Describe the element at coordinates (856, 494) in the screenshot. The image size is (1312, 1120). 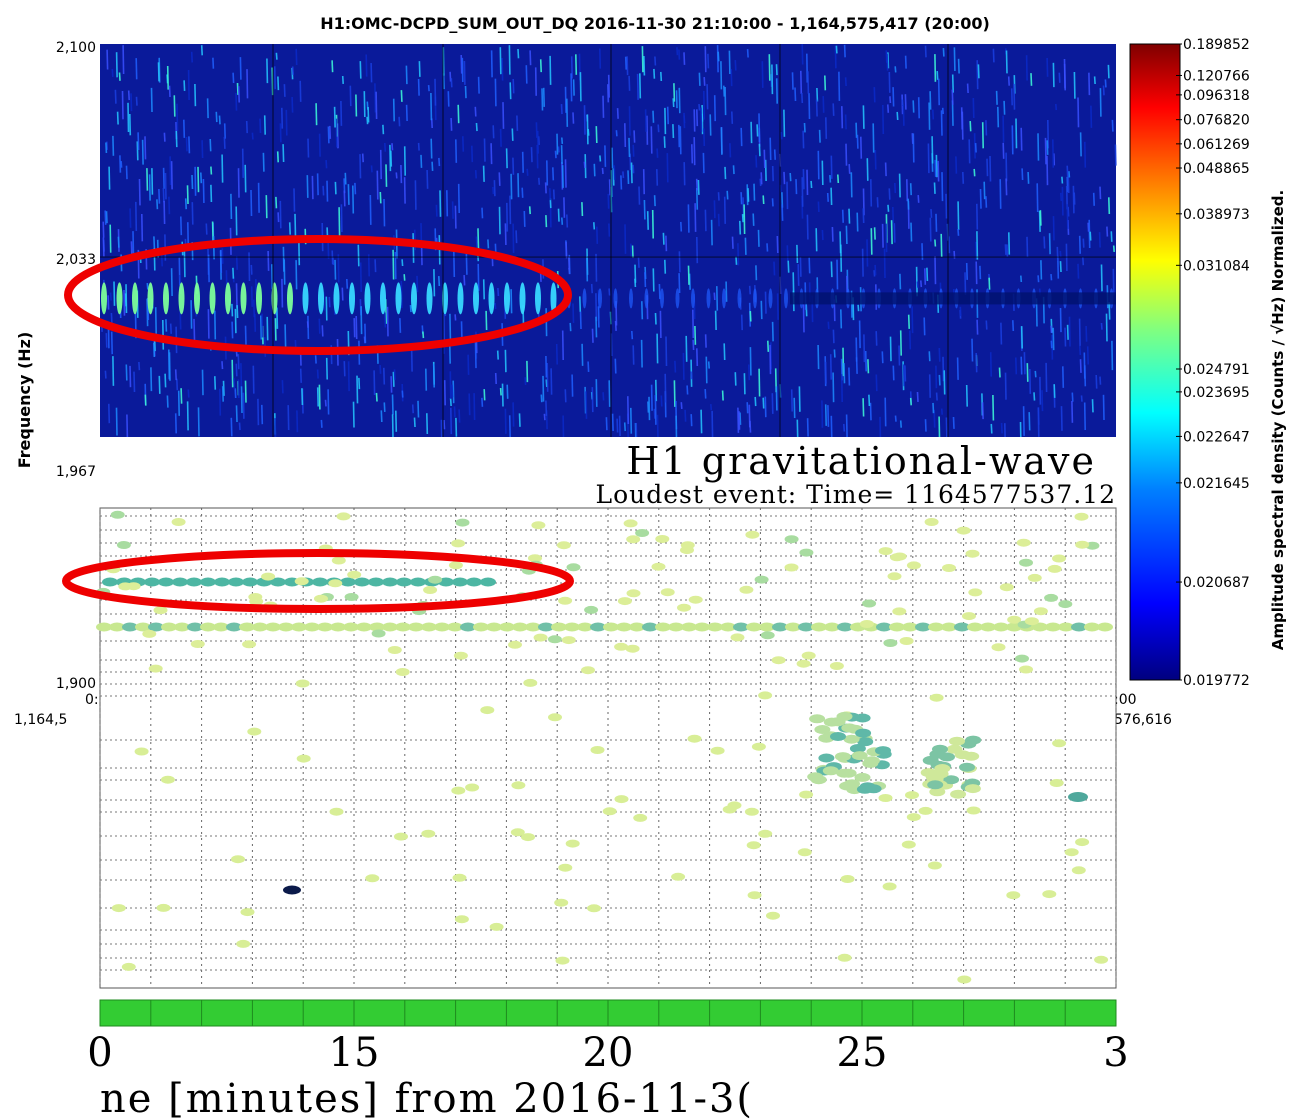
I see `overlay-subtitle: Loudest event: Time= 1164577537.12` at that location.